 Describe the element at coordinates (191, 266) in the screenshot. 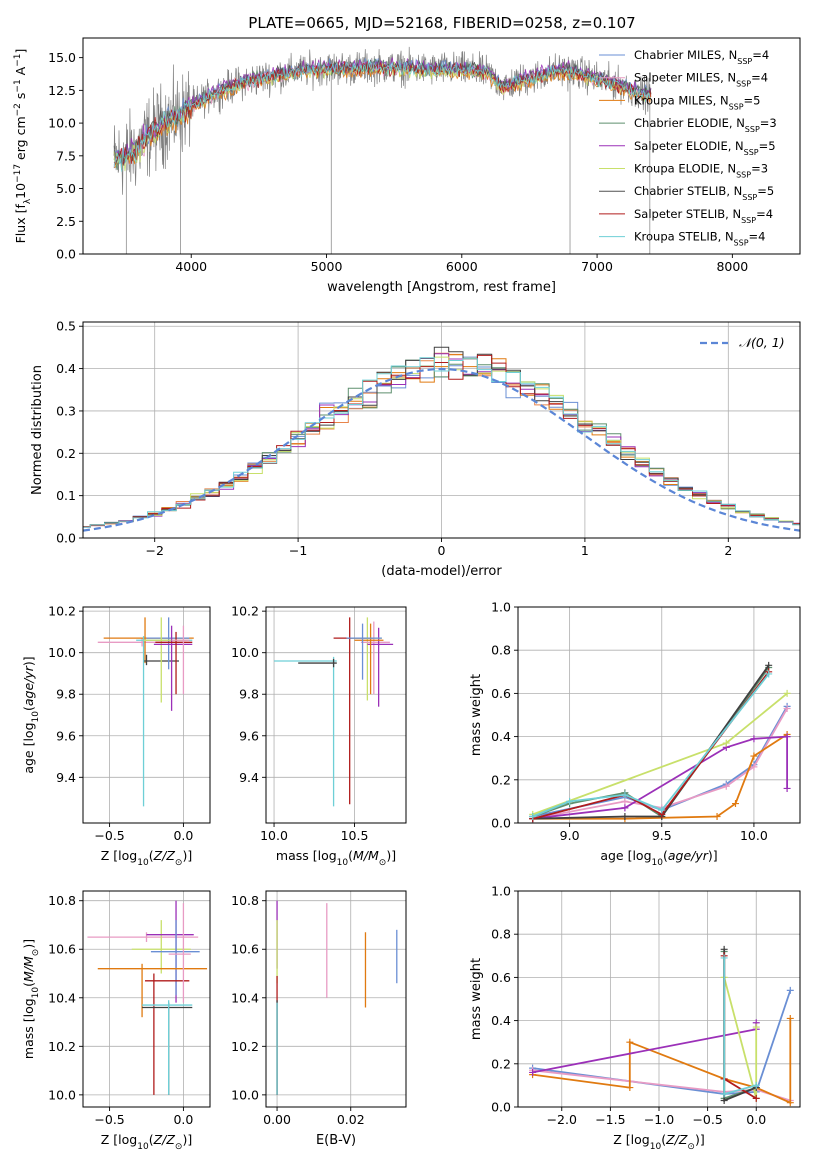

I see `x-tick-label: 4000` at that location.